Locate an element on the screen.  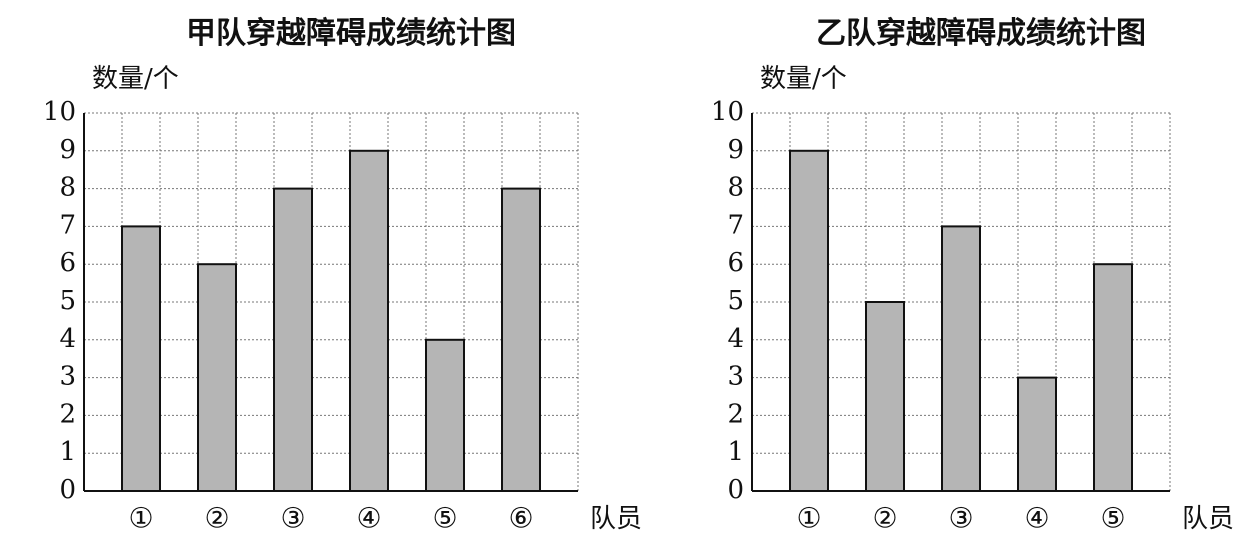
chart-title: 乙队穿越障碍成绩统计图 is located at coordinates (981, 33).